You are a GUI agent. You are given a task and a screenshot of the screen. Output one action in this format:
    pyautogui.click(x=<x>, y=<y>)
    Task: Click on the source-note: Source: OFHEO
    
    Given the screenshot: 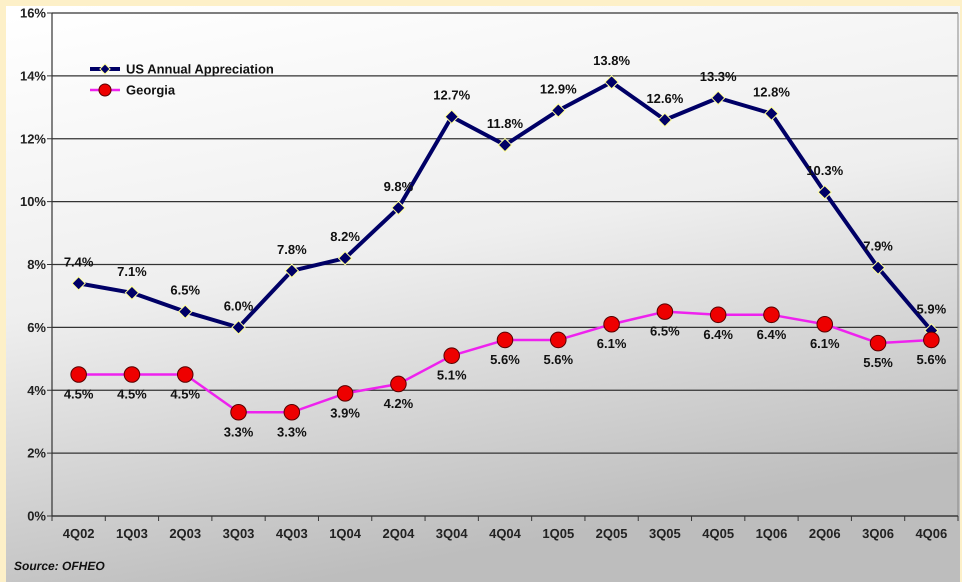 What is the action you would take?
    pyautogui.click(x=60, y=566)
    